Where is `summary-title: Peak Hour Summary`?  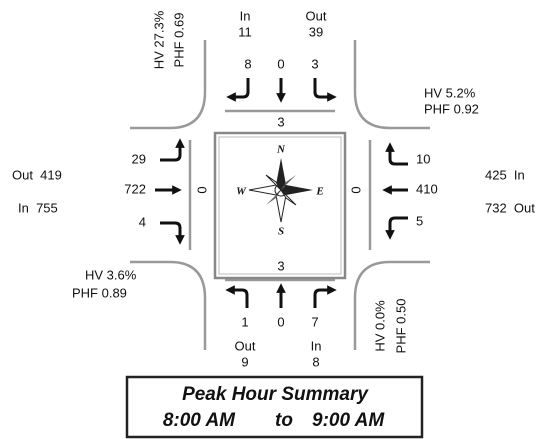
summary-title: Peak Hour Summary is located at coordinates (275, 394).